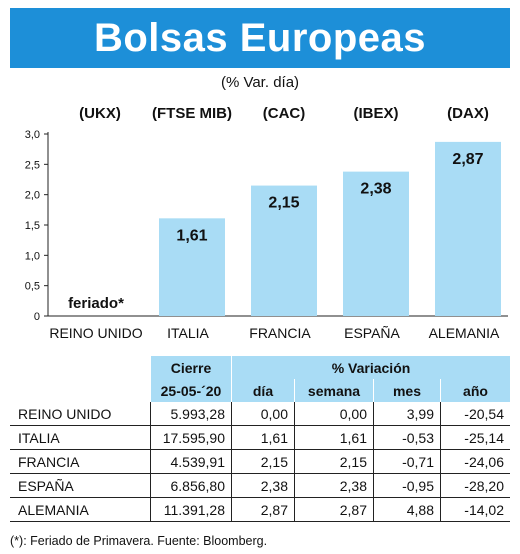 This screenshot has height=554, width=520. What do you see at coordinates (283, 203) in the screenshot?
I see `bar-value-label: 2,15` at bounding box center [283, 203].